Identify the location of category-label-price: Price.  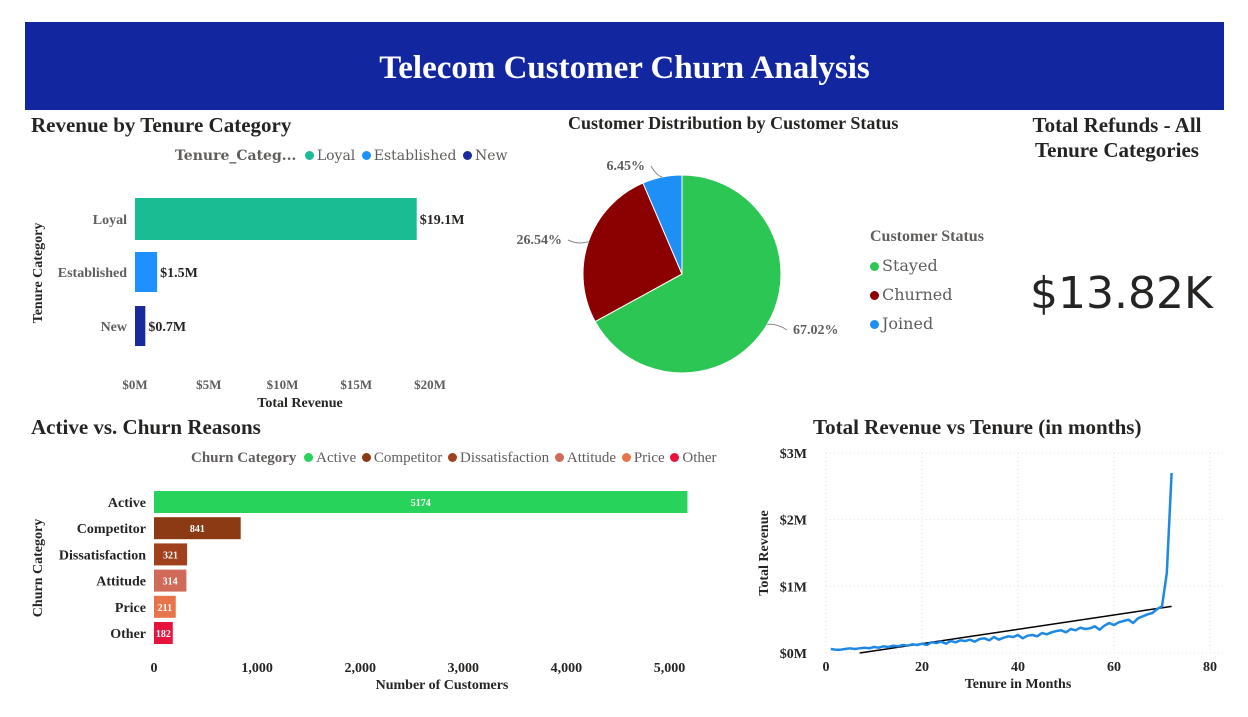
(130, 608).